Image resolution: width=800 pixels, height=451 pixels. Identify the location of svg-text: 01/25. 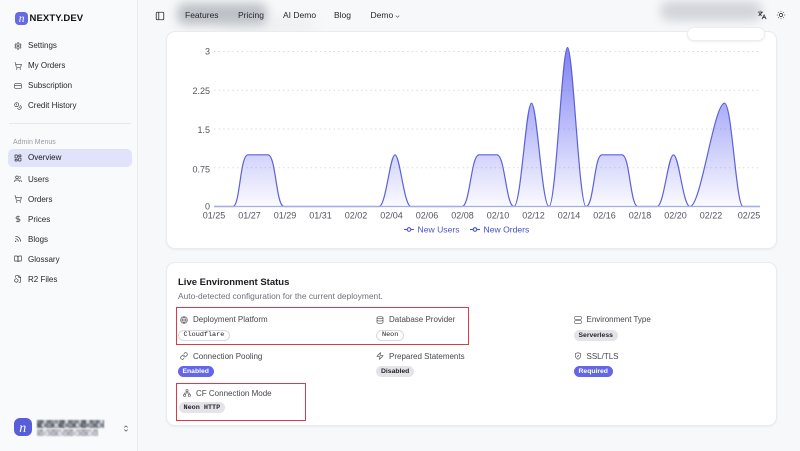
(214, 216).